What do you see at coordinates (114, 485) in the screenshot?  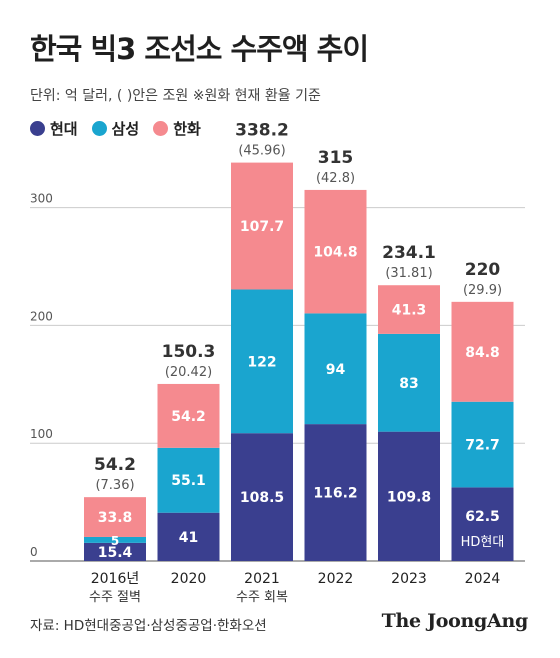 I see `total-krw-label: (7.36)` at bounding box center [114, 485].